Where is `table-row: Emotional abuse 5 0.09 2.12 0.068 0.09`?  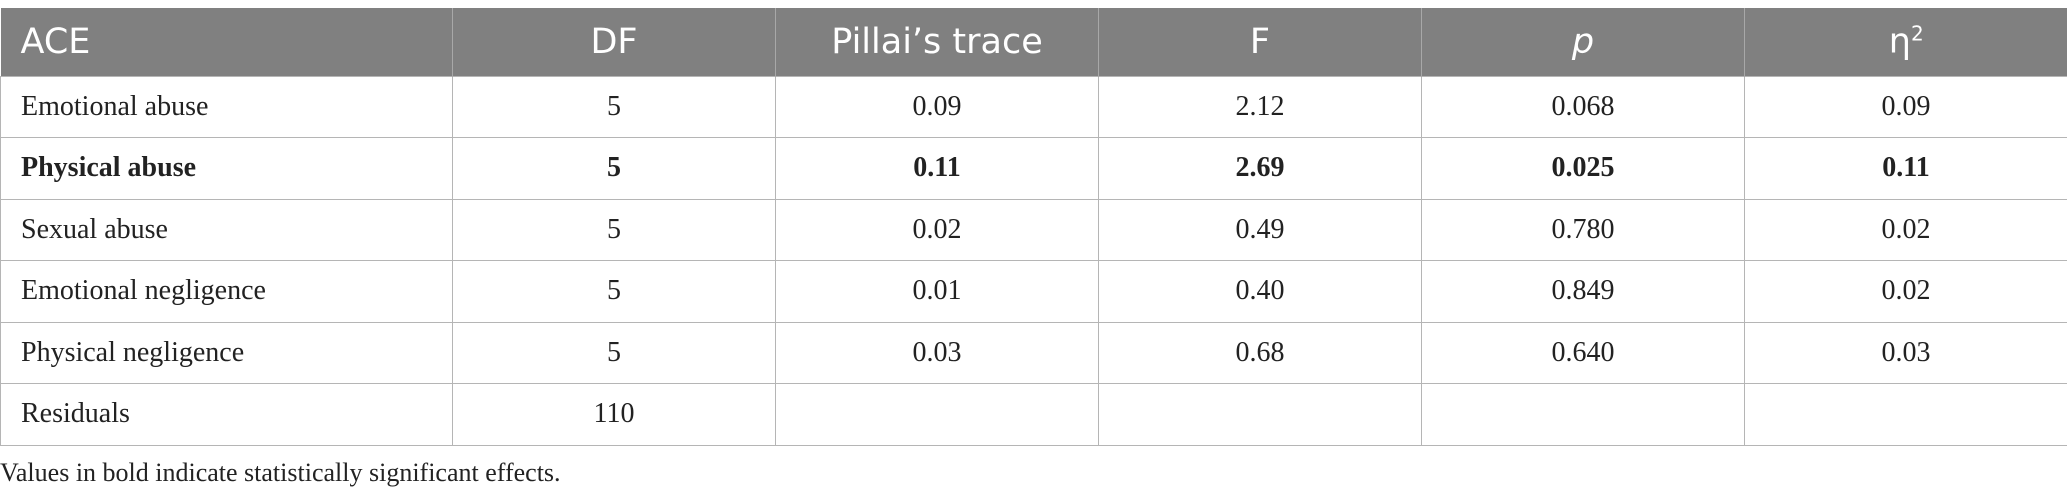 table-row: Emotional abuse 5 0.09 2.12 0.068 0.09 is located at coordinates (1033, 106).